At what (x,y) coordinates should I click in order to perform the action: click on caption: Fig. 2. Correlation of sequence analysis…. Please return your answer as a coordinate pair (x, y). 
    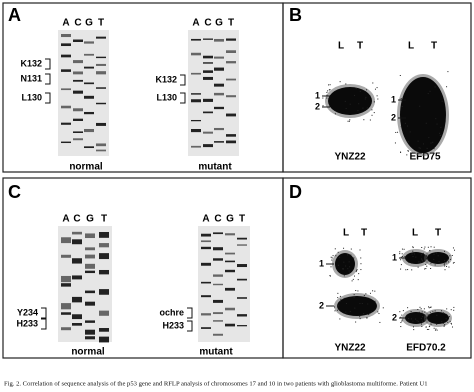
    Looking at the image, I should click on (216, 384).